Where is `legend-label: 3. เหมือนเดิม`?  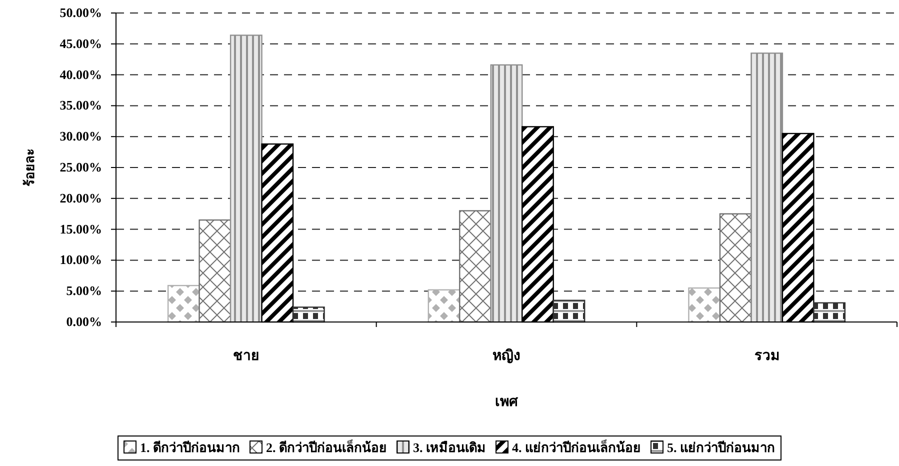 legend-label: 3. เหมือนเดิม is located at coordinates (449, 447).